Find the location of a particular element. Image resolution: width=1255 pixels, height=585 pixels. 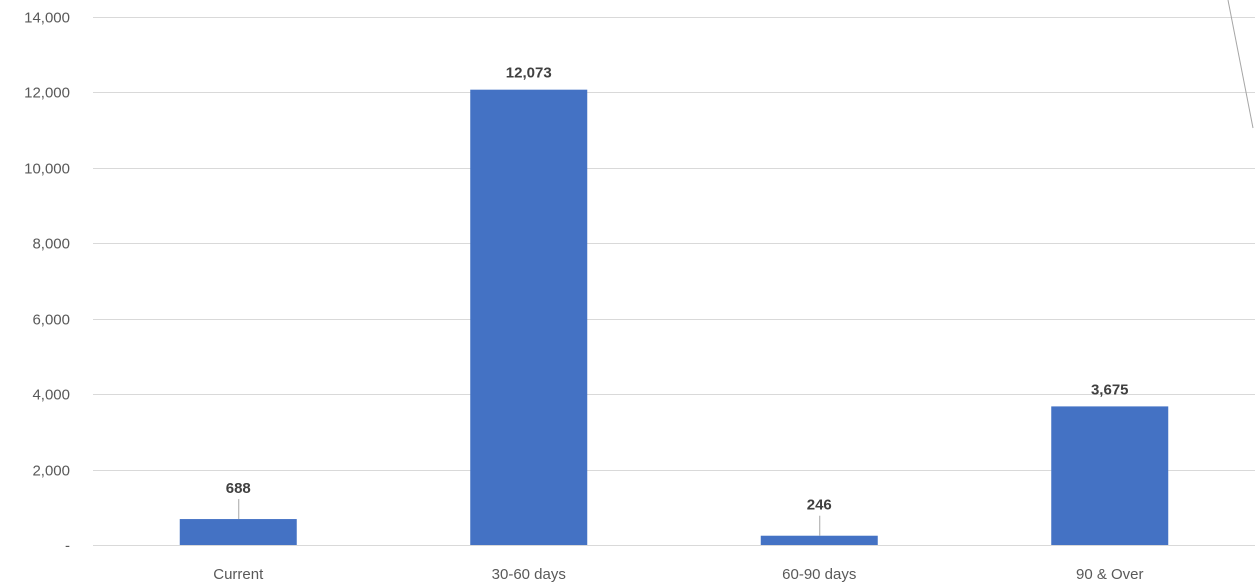

data-label: 688 is located at coordinates (238, 488).